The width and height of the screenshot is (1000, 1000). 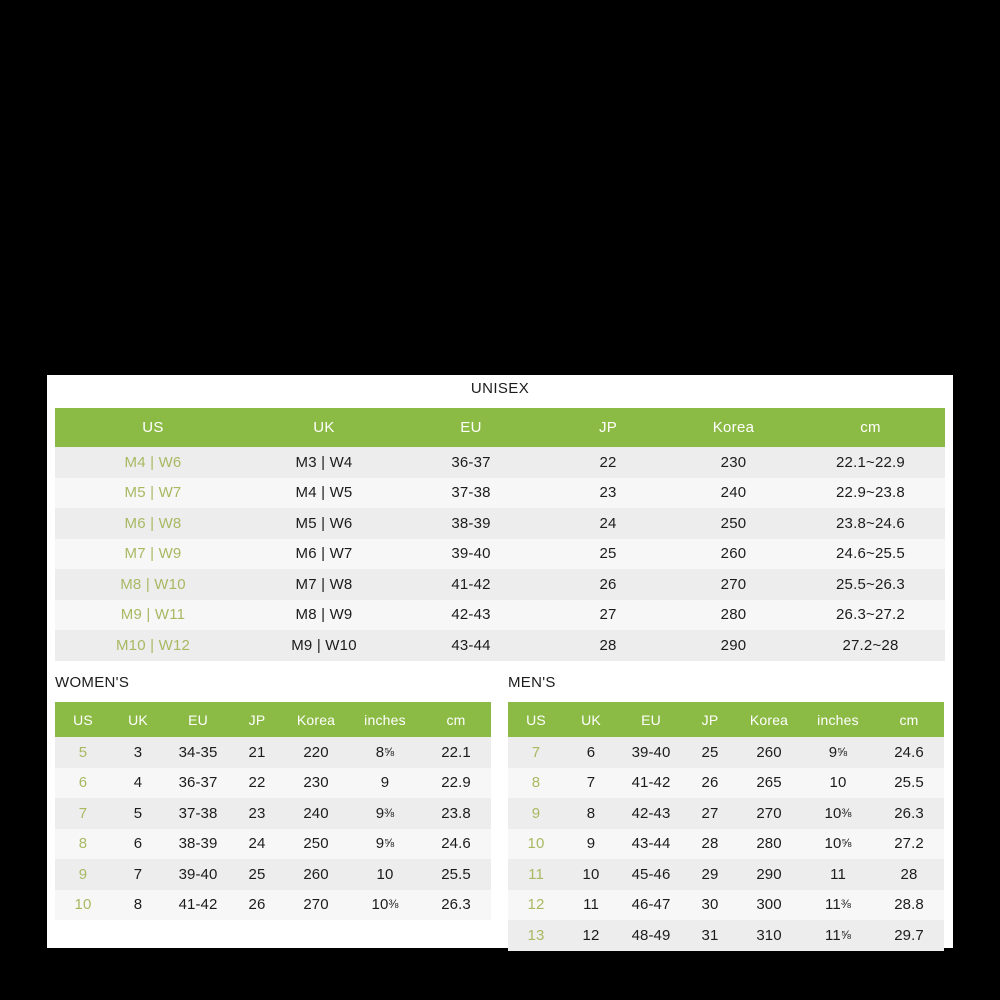 What do you see at coordinates (198, 783) in the screenshot?
I see `table-cell: 36-37` at bounding box center [198, 783].